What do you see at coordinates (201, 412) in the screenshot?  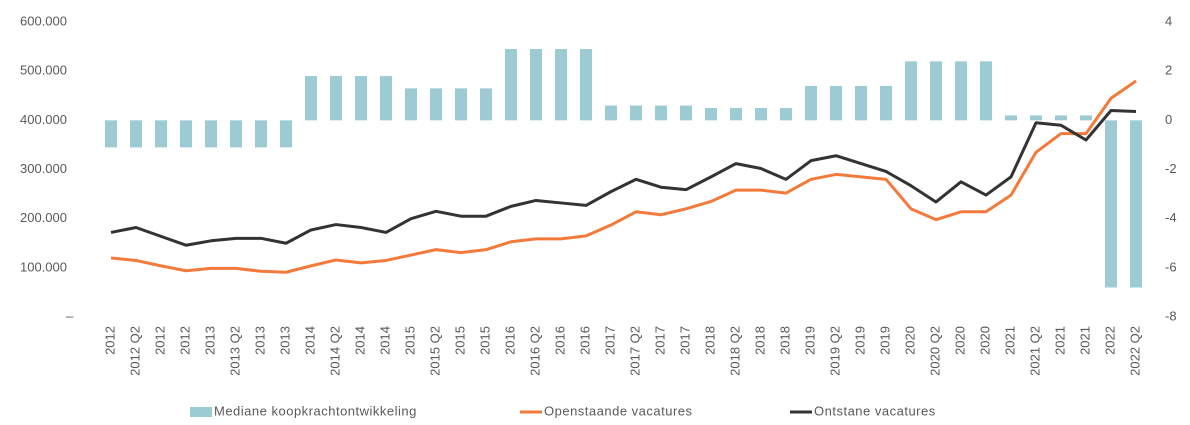 I see `legend-swatch` at bounding box center [201, 412].